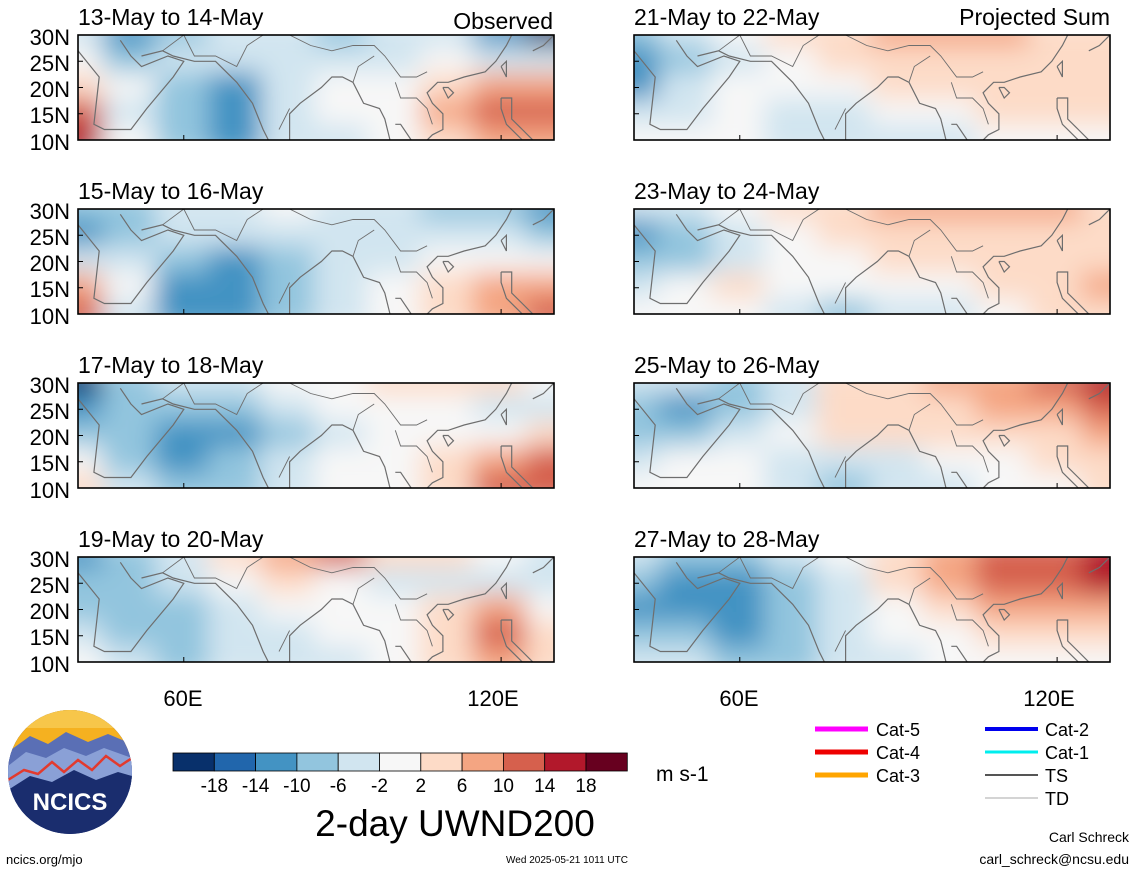 Image resolution: width=1135 pixels, height=872 pixels. I want to click on footer-timestamp: Wed 2025-05-21 1011 UTC, so click(567, 860).